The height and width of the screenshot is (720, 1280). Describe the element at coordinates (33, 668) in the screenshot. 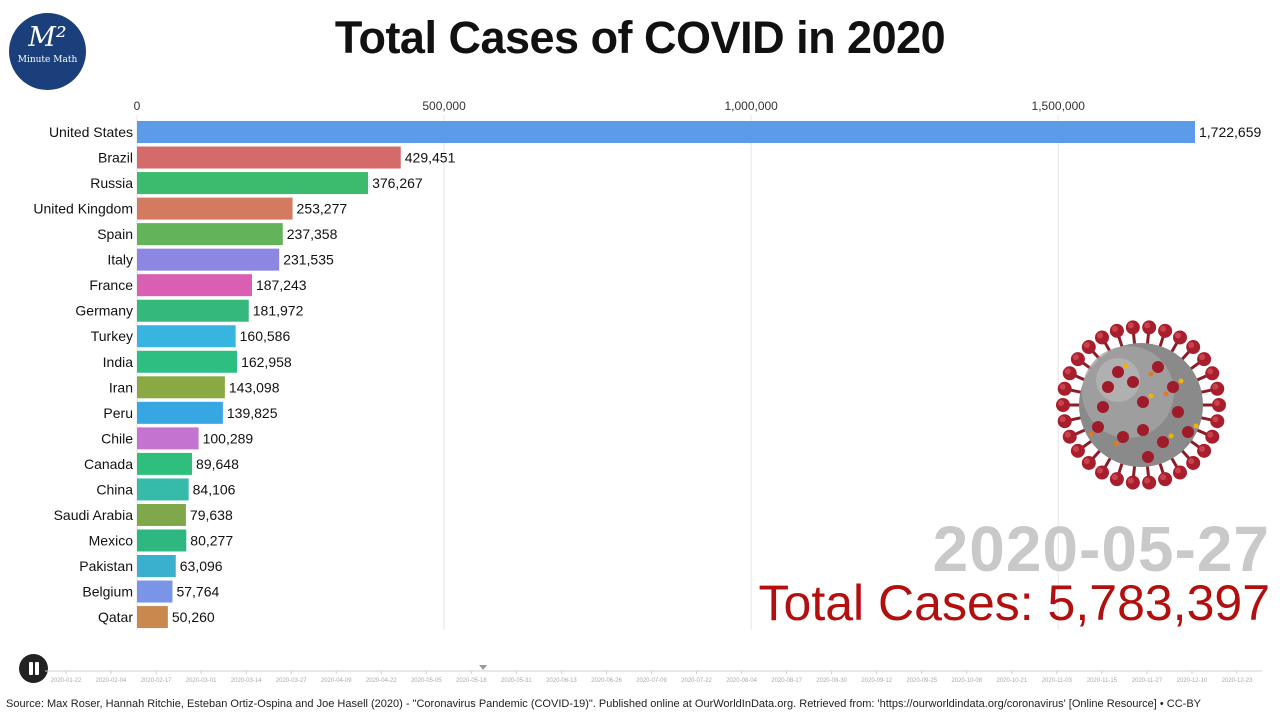

I see `pause-button` at that location.